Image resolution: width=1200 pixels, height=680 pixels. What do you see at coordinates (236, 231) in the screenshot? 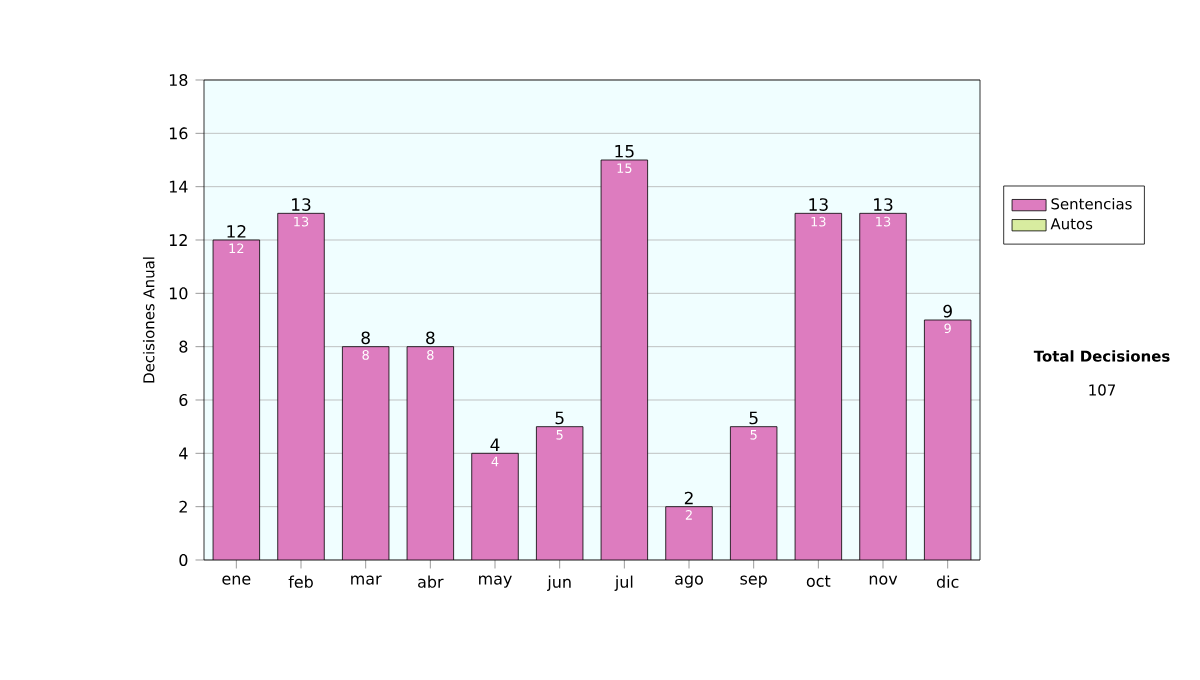
I see `annotation: 12` at bounding box center [236, 231].